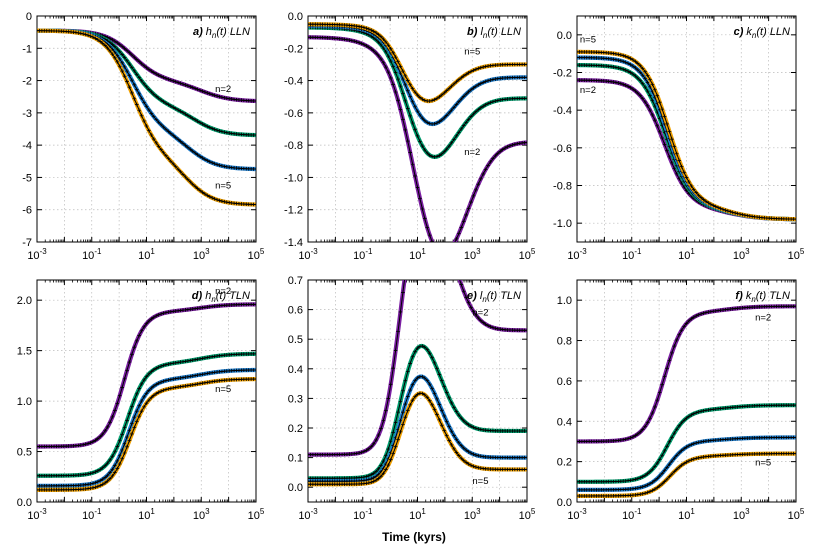 The height and width of the screenshot is (545, 817). I want to click on panel-title: f) kn(t) TLN, so click(762, 297).